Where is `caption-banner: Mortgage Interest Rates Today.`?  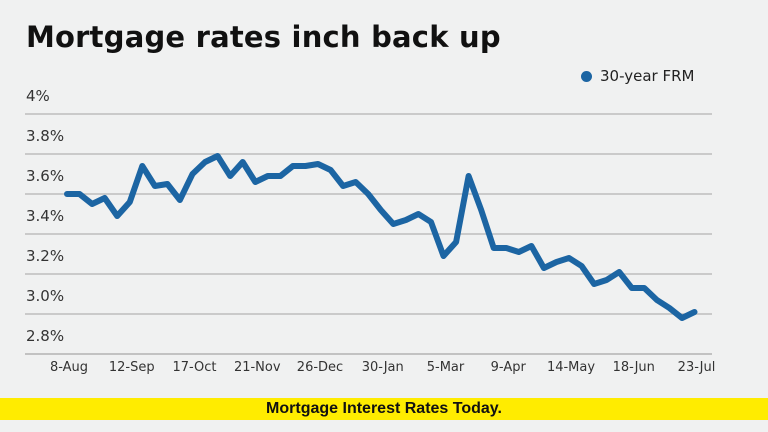
caption-banner: Mortgage Interest Rates Today. is located at coordinates (384, 409).